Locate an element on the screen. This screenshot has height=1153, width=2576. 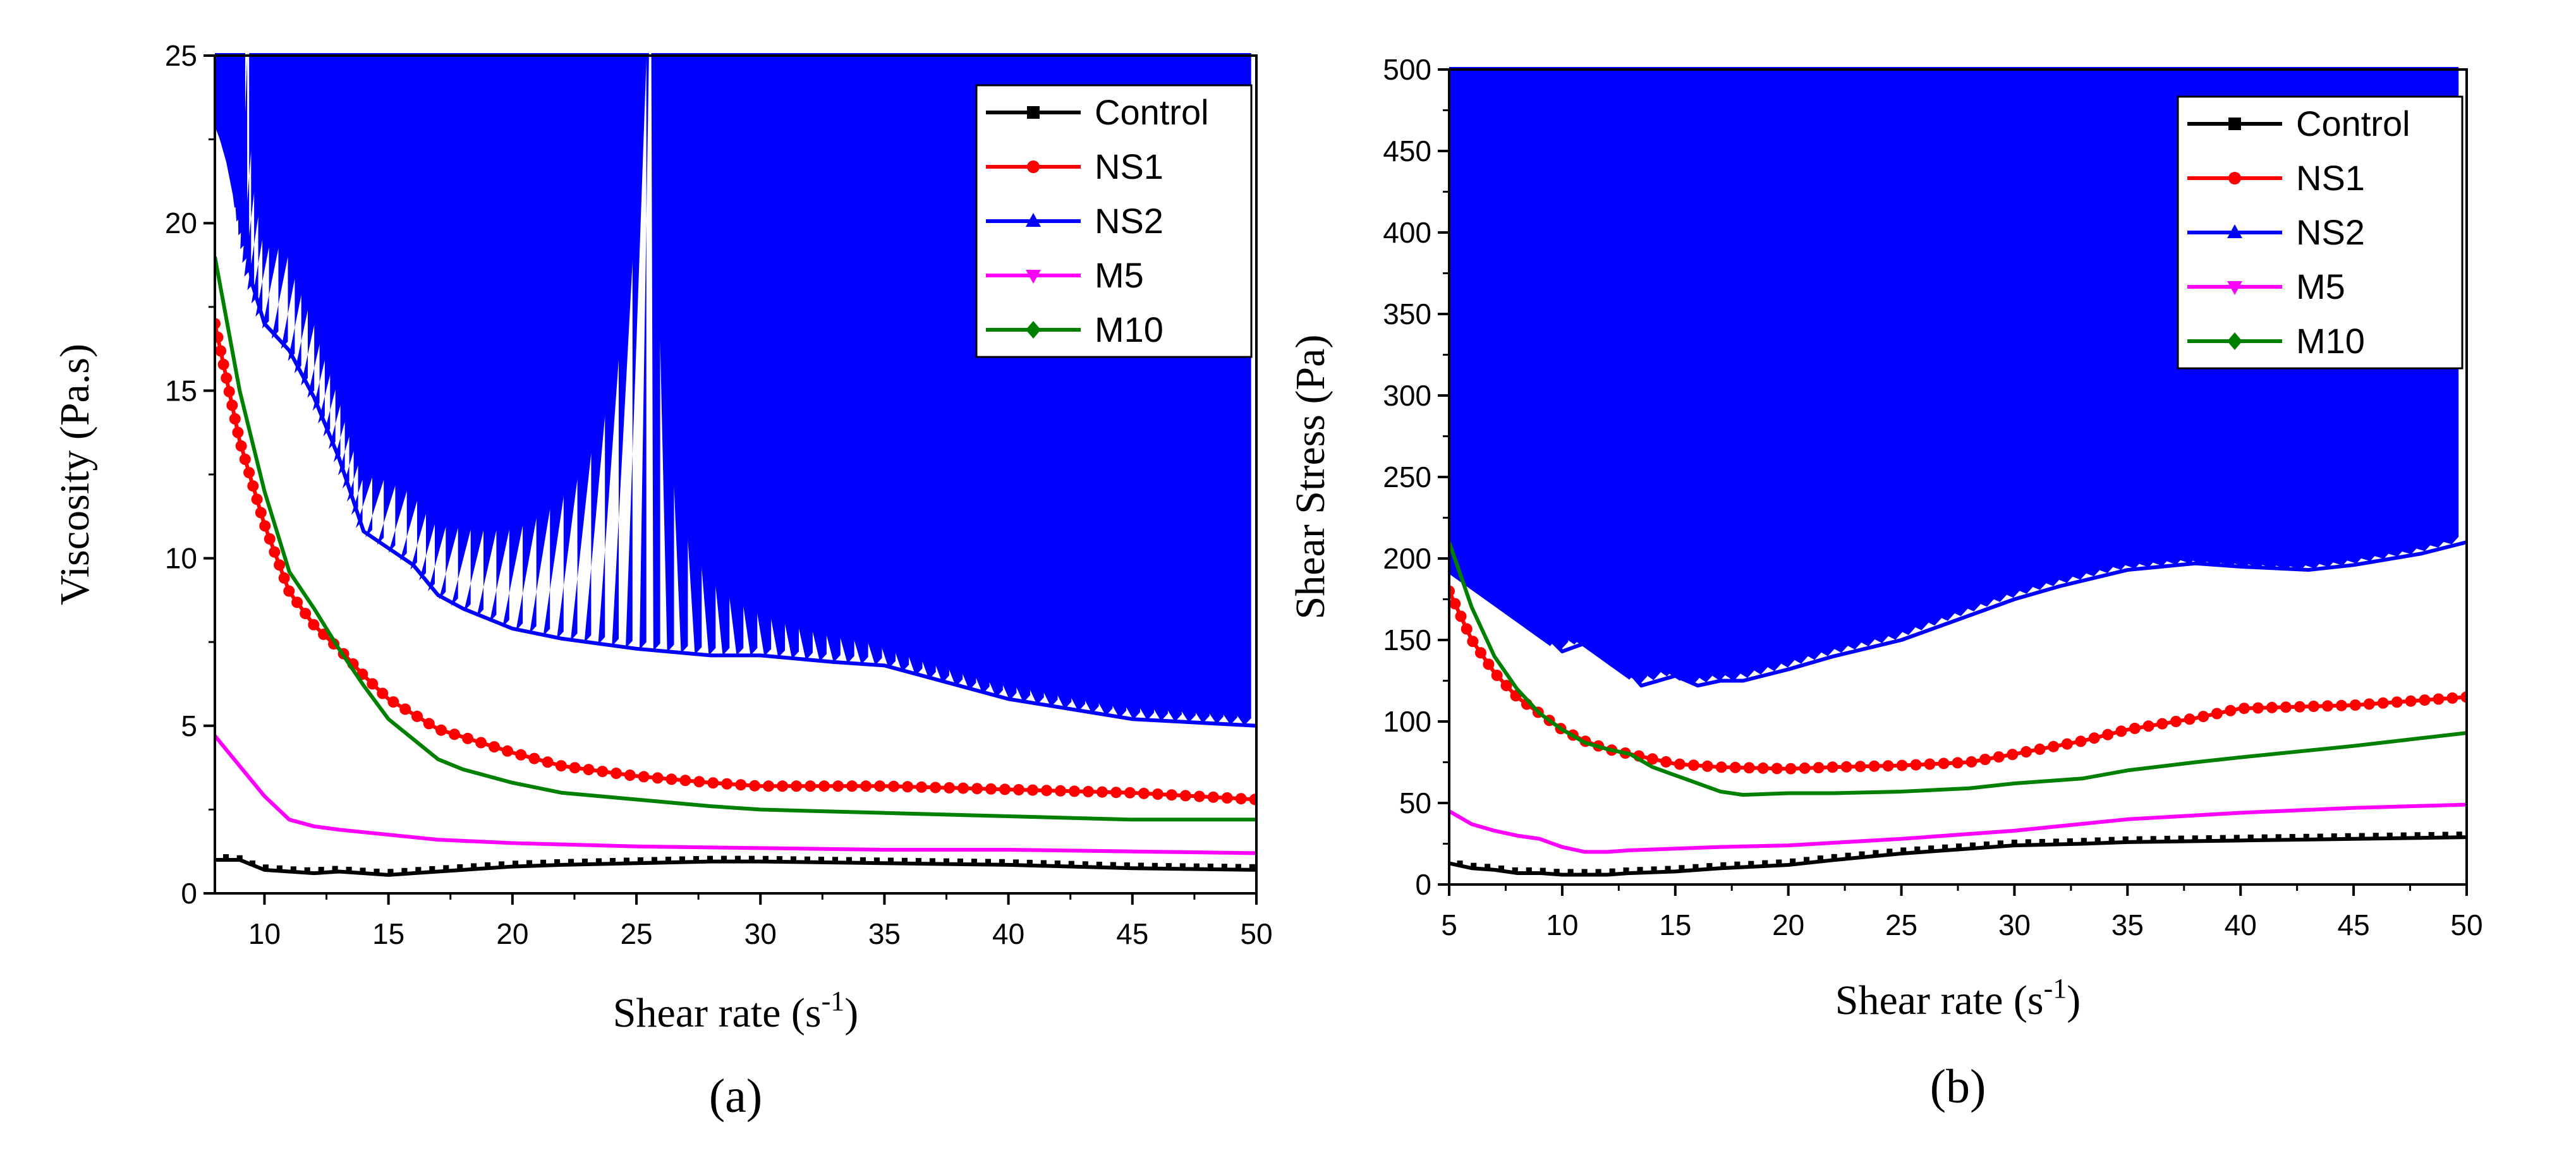
b-y-tick-label: 400 is located at coordinates (1407, 233).